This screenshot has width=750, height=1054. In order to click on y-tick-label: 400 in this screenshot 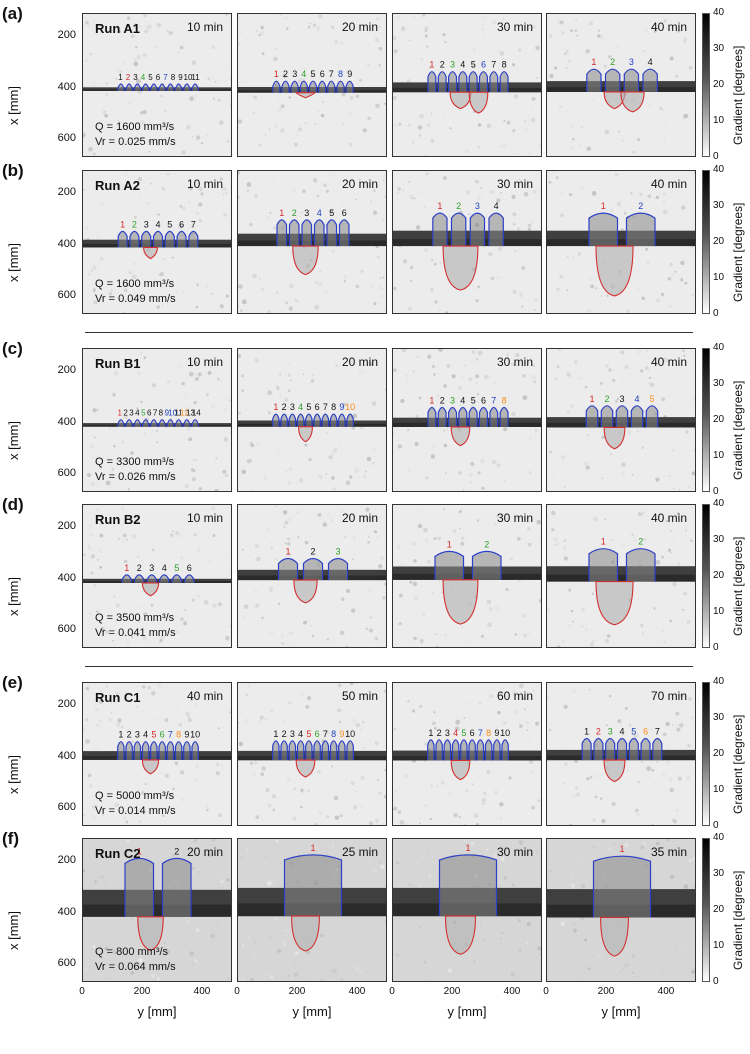, I will do `click(66, 911)`.